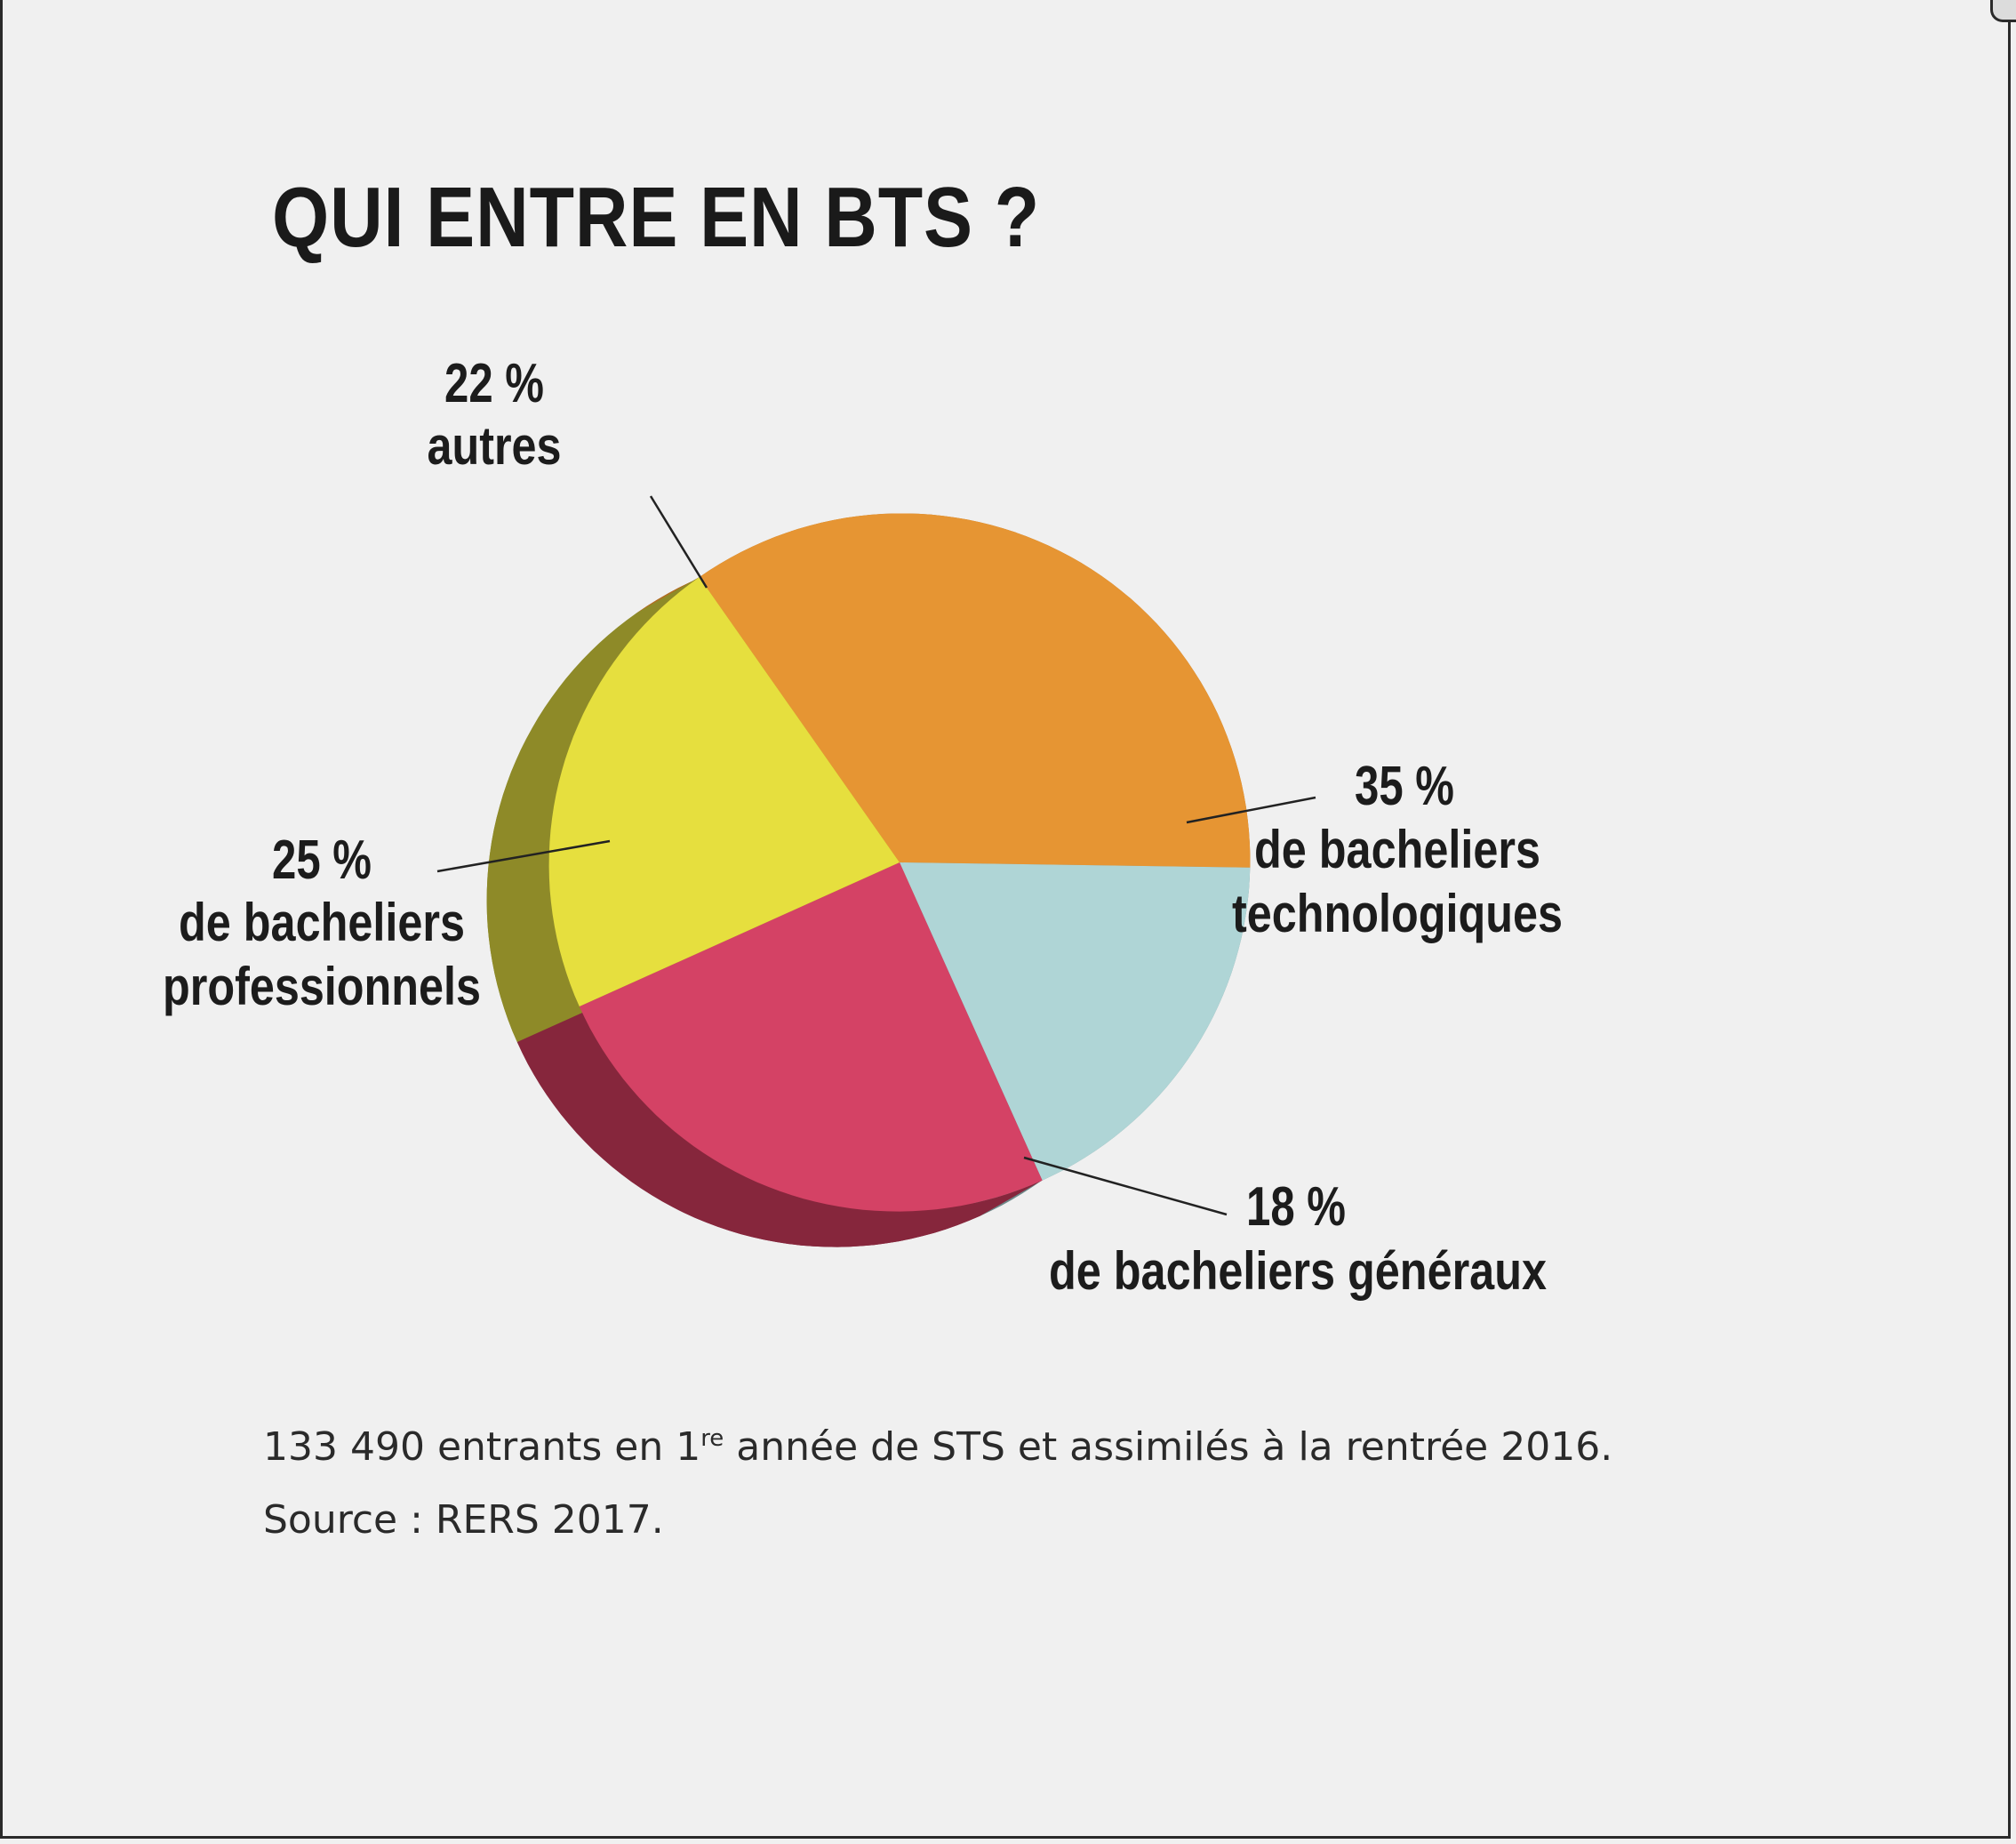 Image resolution: width=2016 pixels, height=1844 pixels. Describe the element at coordinates (712, 1438) in the screenshot. I see `note-superscript: re` at that location.